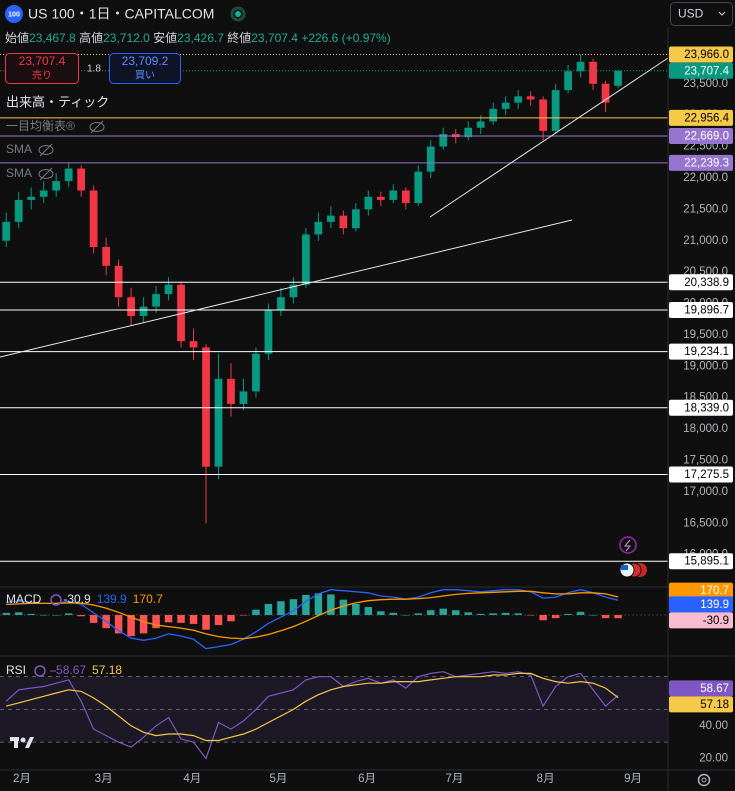 The width and height of the screenshot is (735, 791). Describe the element at coordinates (57, 101) in the screenshot. I see `indicator-label: 出来高・ティック` at that location.